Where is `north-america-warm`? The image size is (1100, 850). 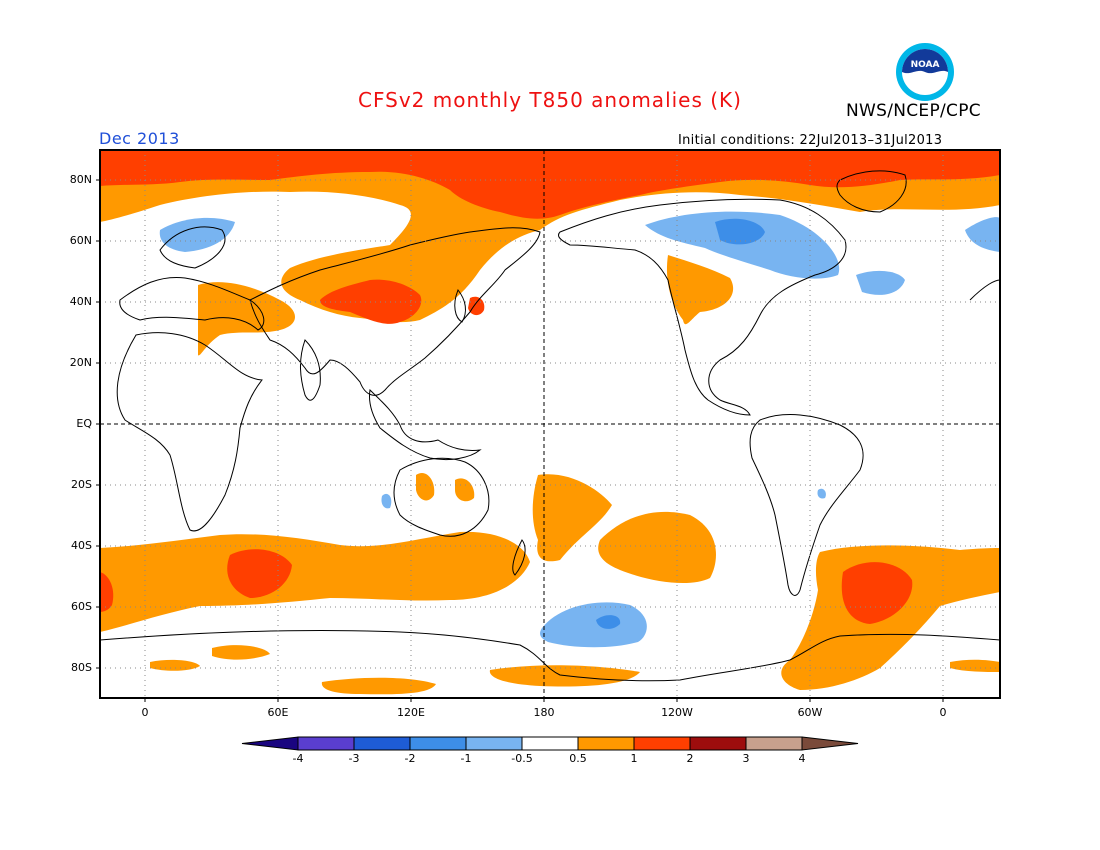
north-america-warm is located at coordinates (700, 290).